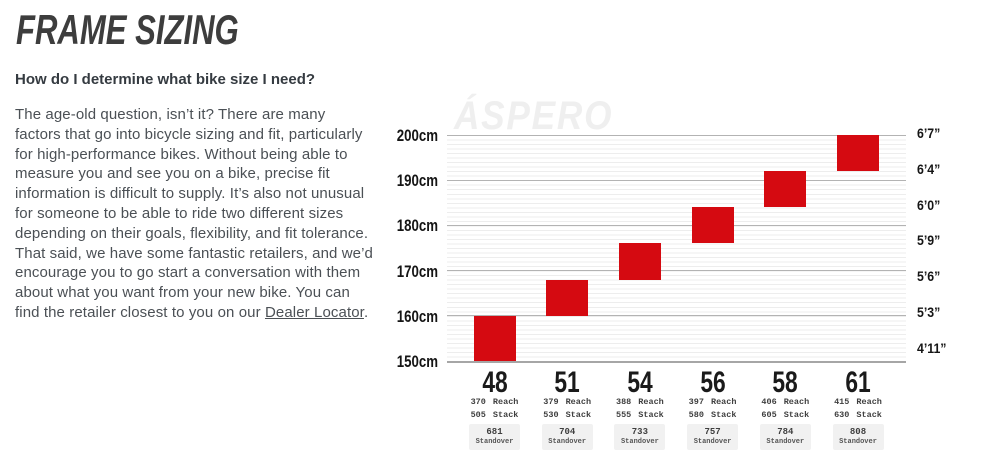 Image resolution: width=990 pixels, height=463 pixels. Describe the element at coordinates (494, 382) in the screenshot. I see `size-label-48: 48` at that location.